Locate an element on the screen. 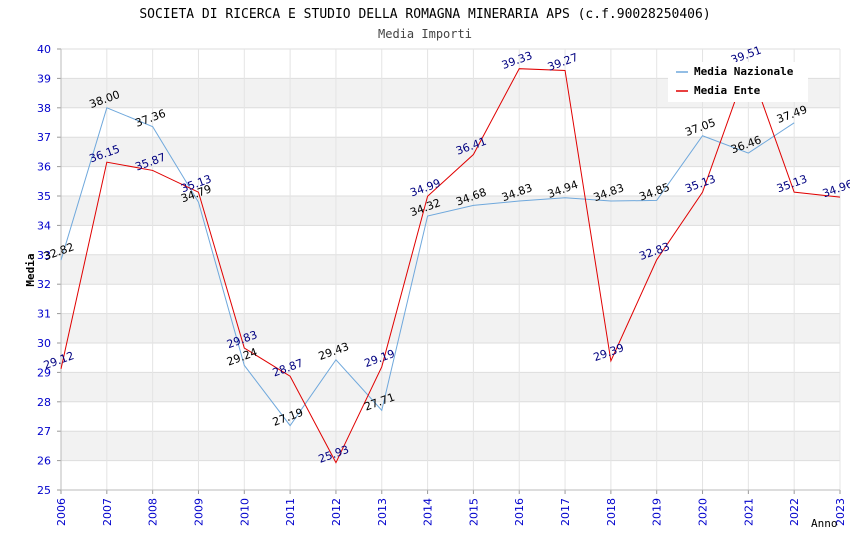  data-label-media-nazionale: 37.36 is located at coordinates (150, 118).